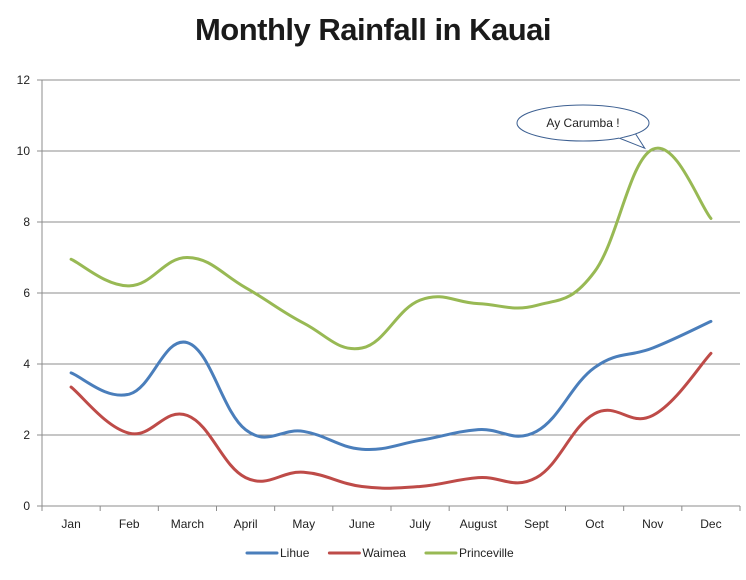 The width and height of the screenshot is (746, 580). Describe the element at coordinates (24, 80) in the screenshot. I see `y-tick-label: 12` at that location.